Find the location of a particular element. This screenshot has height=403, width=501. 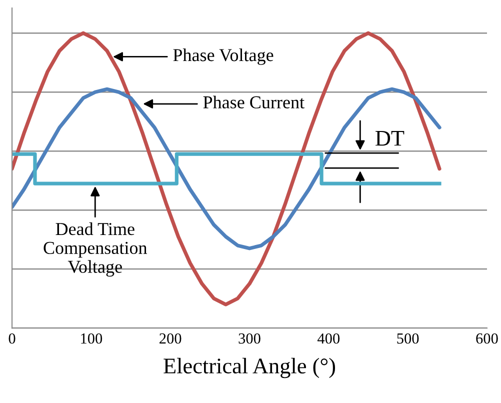

x-axis-title: Electrical Angle (°) is located at coordinates (250, 368).